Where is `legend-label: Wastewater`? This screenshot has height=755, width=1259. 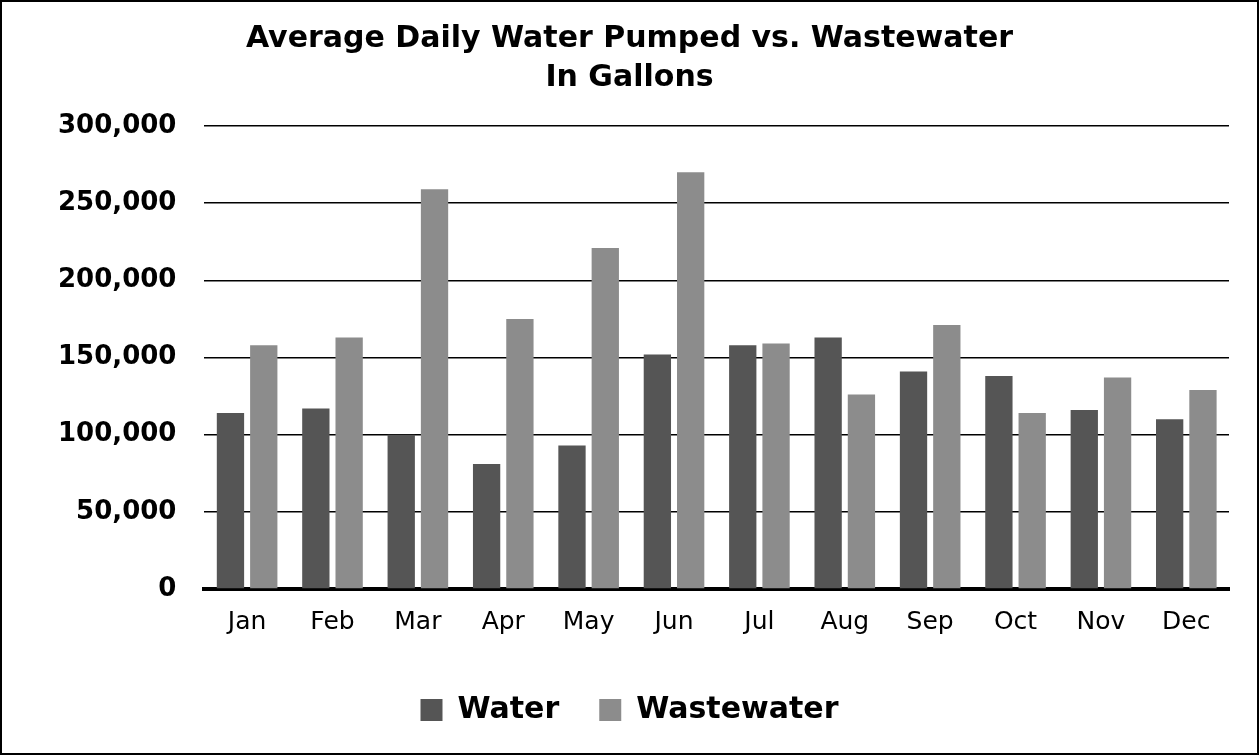 legend-label: Wastewater is located at coordinates (737, 707).